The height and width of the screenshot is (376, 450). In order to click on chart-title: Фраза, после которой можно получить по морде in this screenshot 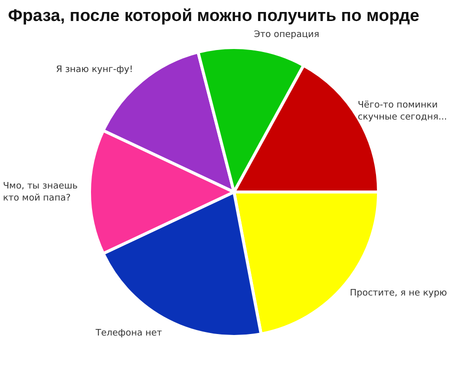, I will do `click(214, 16)`.